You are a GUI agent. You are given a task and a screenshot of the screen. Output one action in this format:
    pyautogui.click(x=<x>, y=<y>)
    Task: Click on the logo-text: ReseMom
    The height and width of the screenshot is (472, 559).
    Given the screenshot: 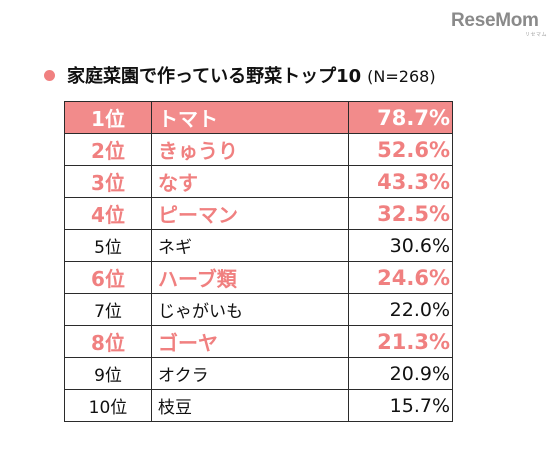 What is the action you would take?
    pyautogui.click(x=495, y=20)
    